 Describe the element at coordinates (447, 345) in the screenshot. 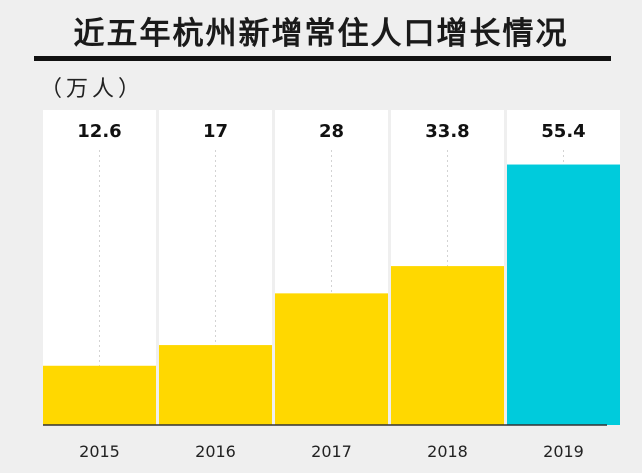

I see `bar-2018` at that location.